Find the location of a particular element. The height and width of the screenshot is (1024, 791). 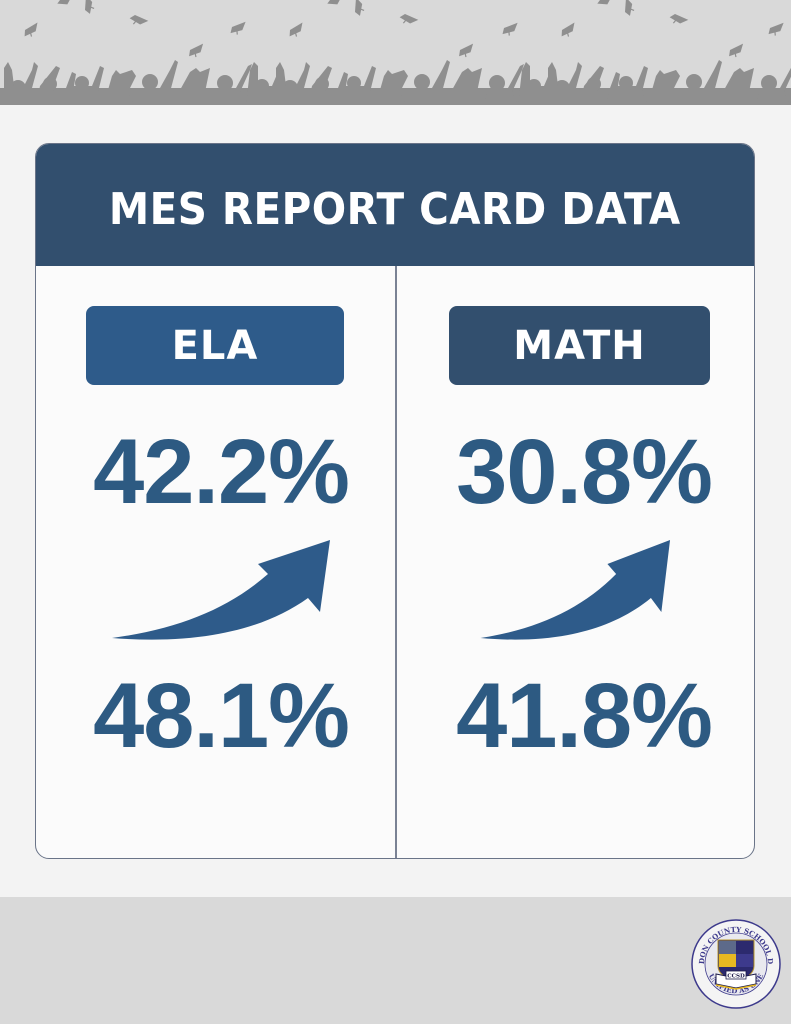

graduation-crowd-illustration is located at coordinates (395, 52).